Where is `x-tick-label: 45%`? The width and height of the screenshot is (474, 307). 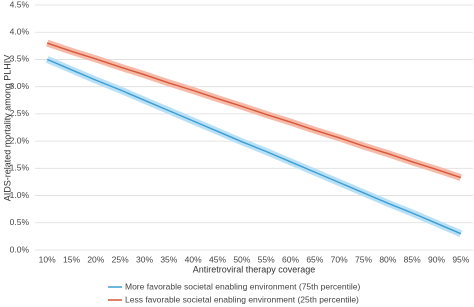
x-tick-label: 45% is located at coordinates (217, 259).